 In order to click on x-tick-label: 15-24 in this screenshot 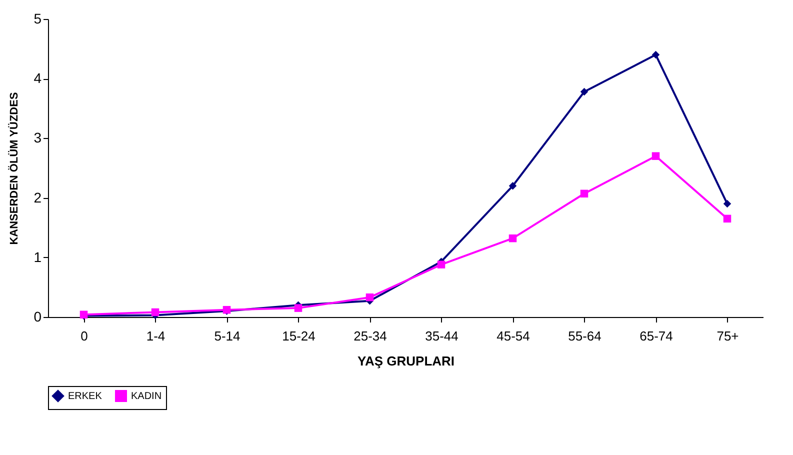, I will do `click(299, 336)`.